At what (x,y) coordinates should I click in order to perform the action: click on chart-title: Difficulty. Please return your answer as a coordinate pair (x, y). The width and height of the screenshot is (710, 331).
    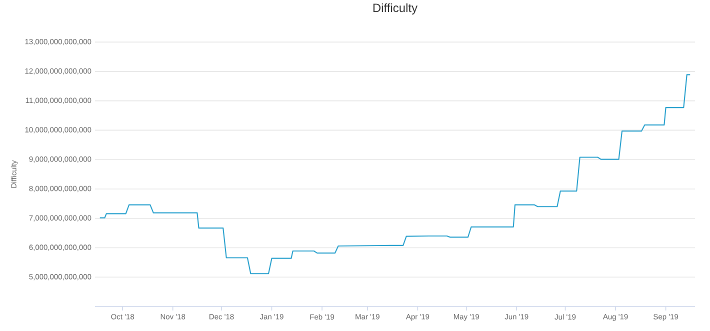
    Looking at the image, I should click on (395, 9).